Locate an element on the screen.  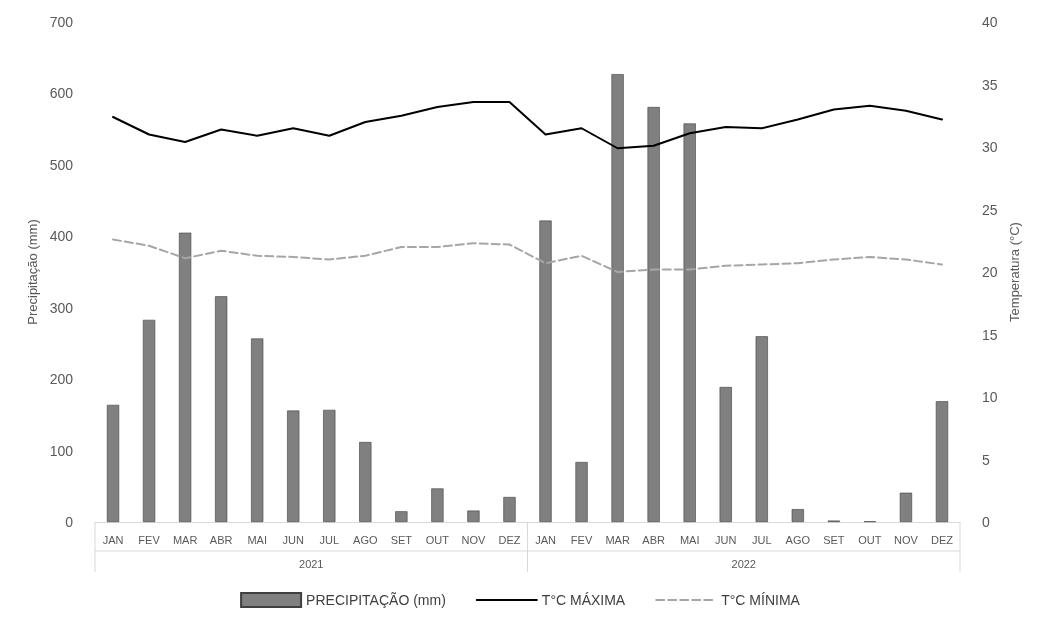
legend-label: T°C MÁXIMA is located at coordinates (583, 600).